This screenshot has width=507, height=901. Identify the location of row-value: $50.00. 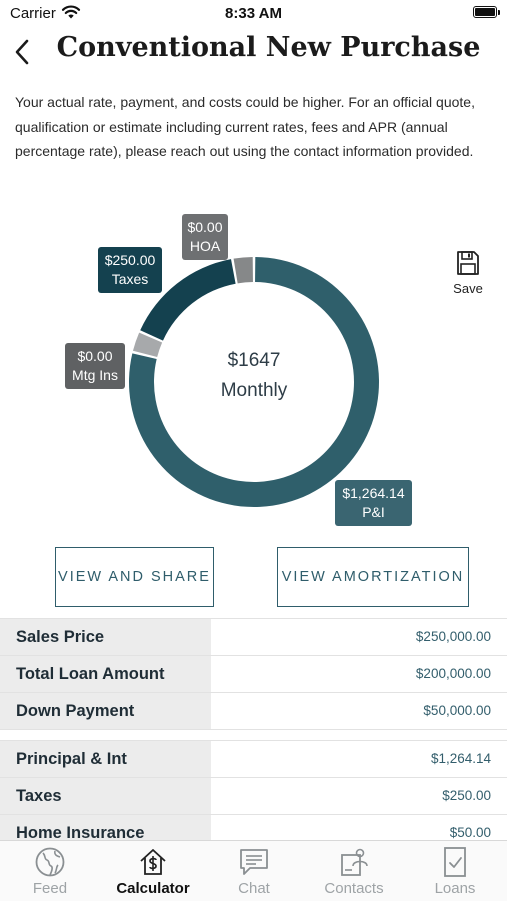
(470, 832).